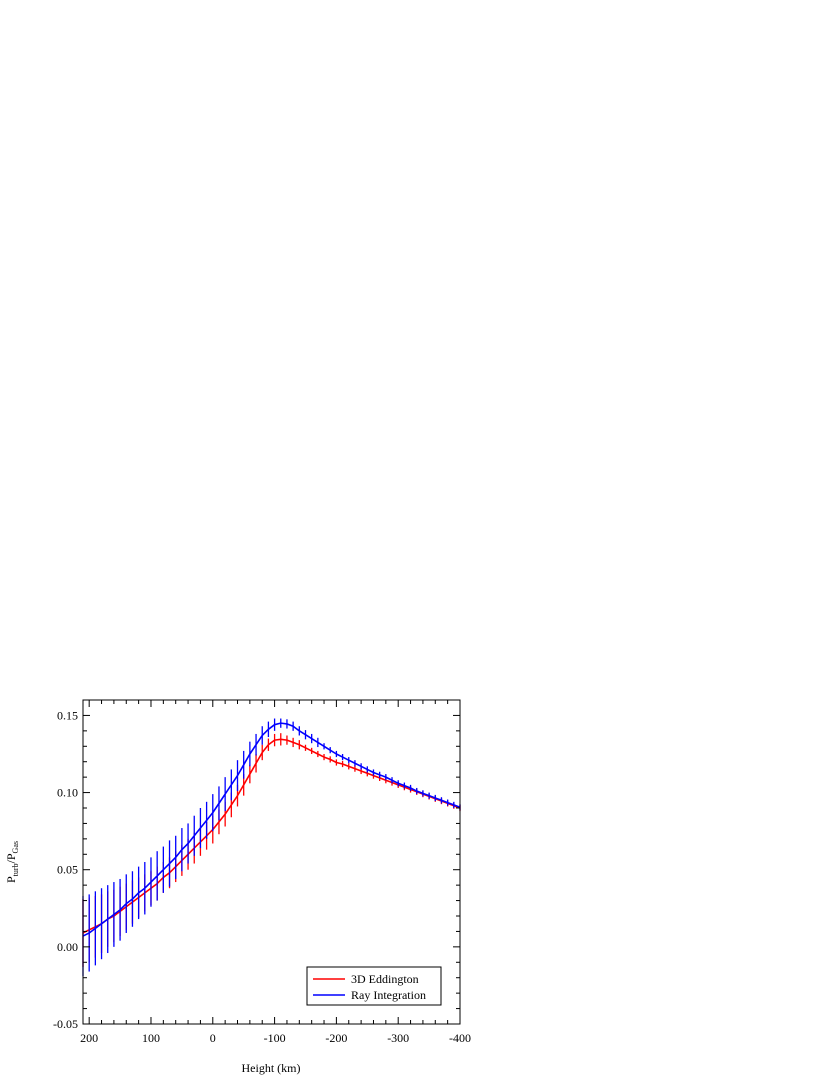  I want to click on plot-frame, so click(271, 862).